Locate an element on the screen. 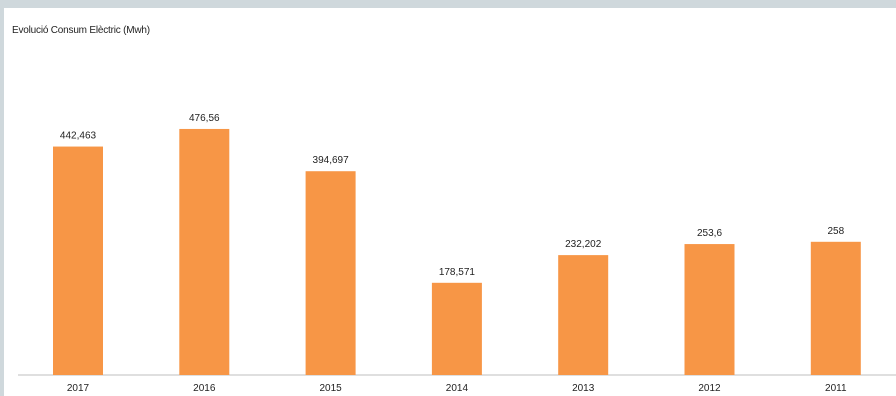 The width and height of the screenshot is (896, 396). x-tick-label-2014: 2014 is located at coordinates (457, 388).